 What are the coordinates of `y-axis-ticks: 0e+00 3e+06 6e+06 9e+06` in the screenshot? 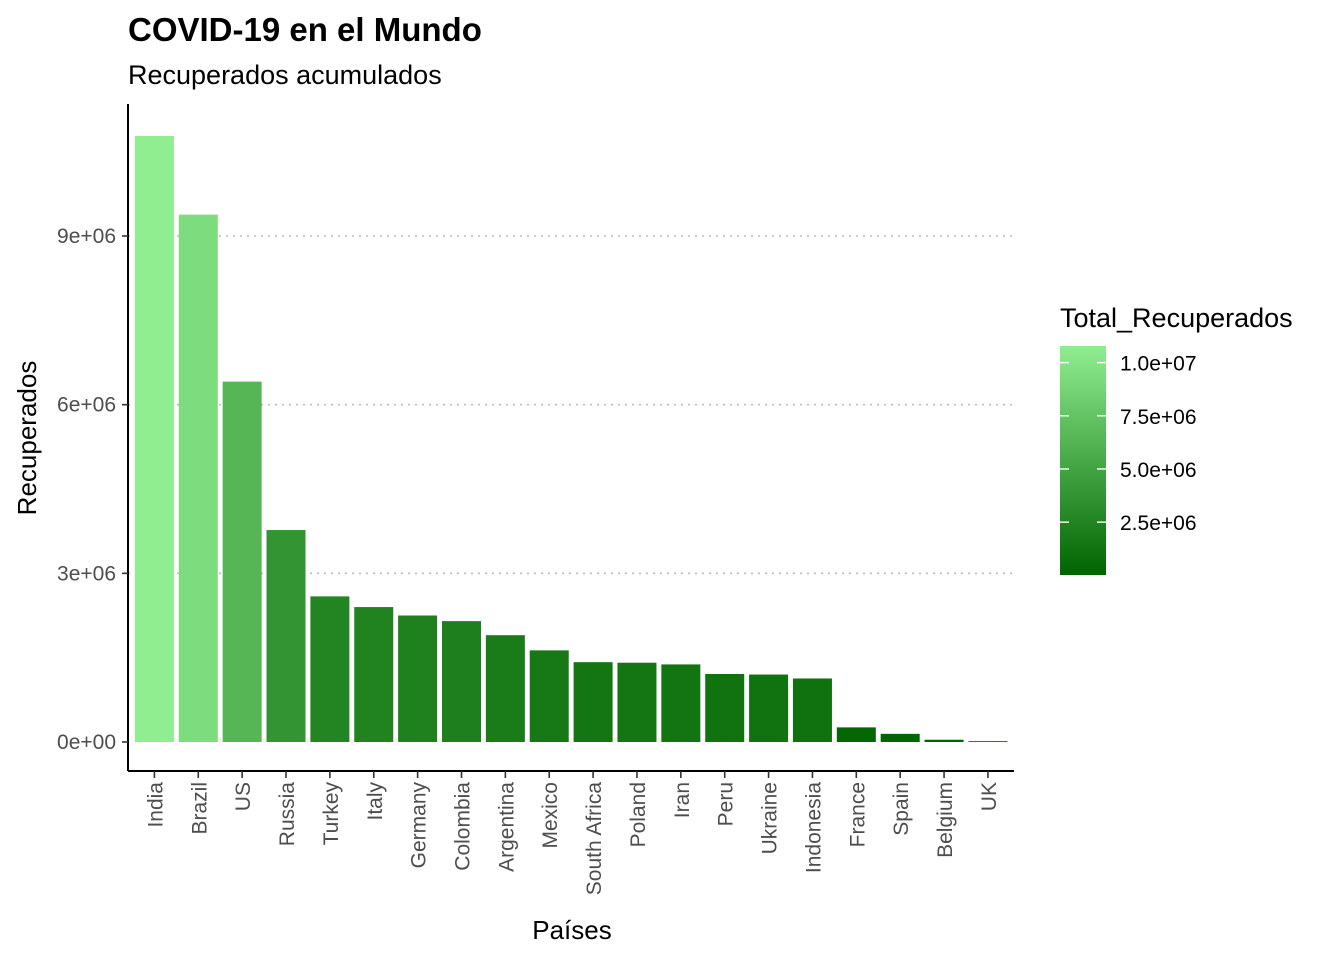 It's located at (92, 489).